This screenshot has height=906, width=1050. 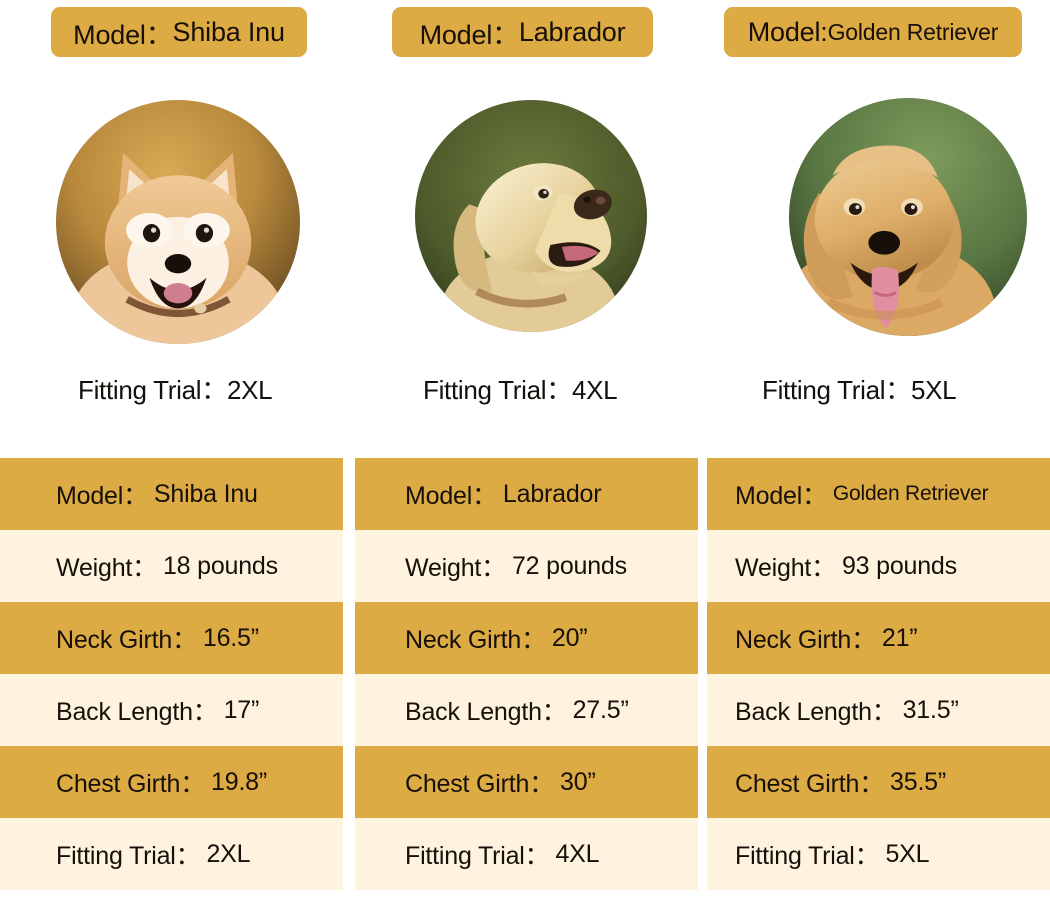 What do you see at coordinates (930, 709) in the screenshot?
I see `row-value: 31.5”` at bounding box center [930, 709].